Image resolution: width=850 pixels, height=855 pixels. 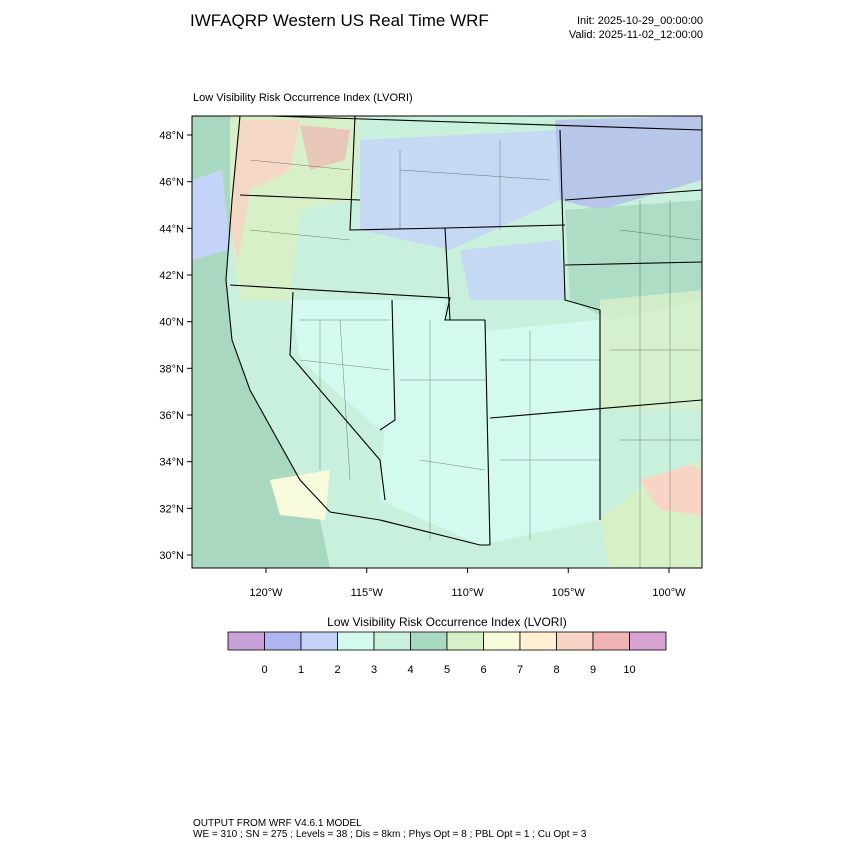 I want to click on colorbar-tick-label: 1, so click(x=301, y=670).